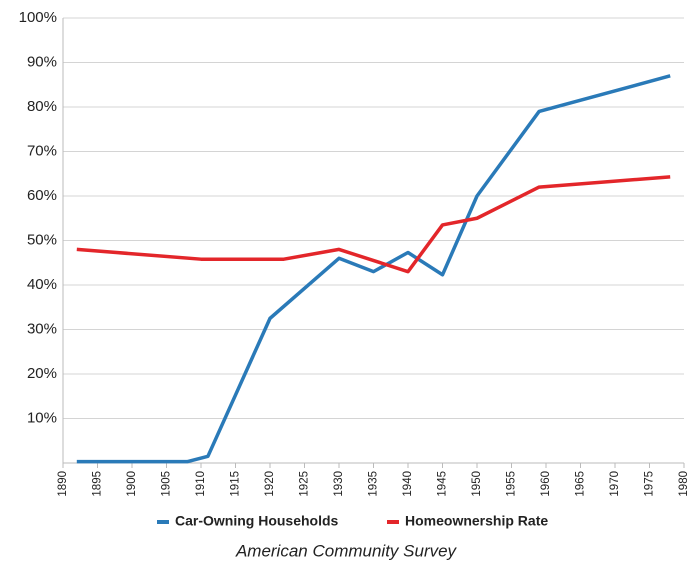 This screenshot has height=565, width=693. Describe the element at coordinates (257, 521) in the screenshot. I see `legend-label: Car-Owning Households` at that location.